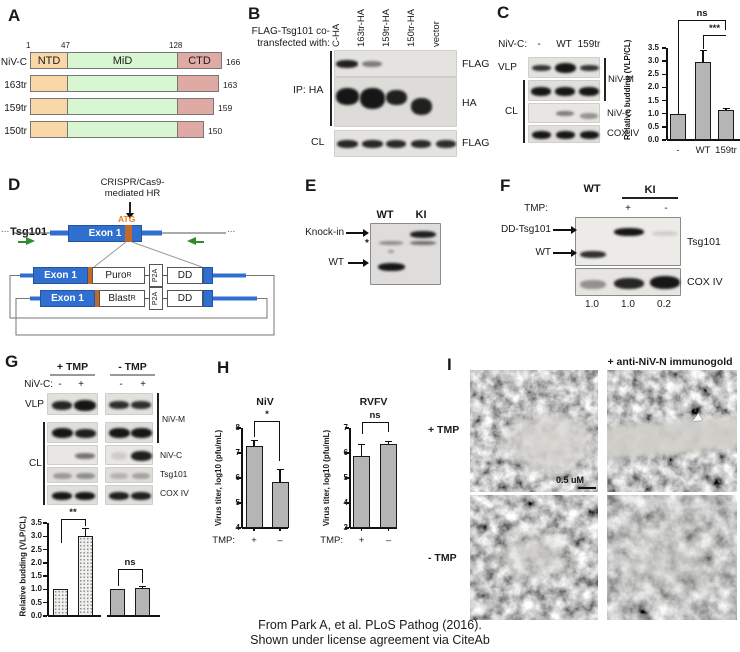 This screenshot has width=740, height=652. What do you see at coordinates (225, 108) in the screenshot?
I see `construct-length: 159` at bounding box center [225, 108].